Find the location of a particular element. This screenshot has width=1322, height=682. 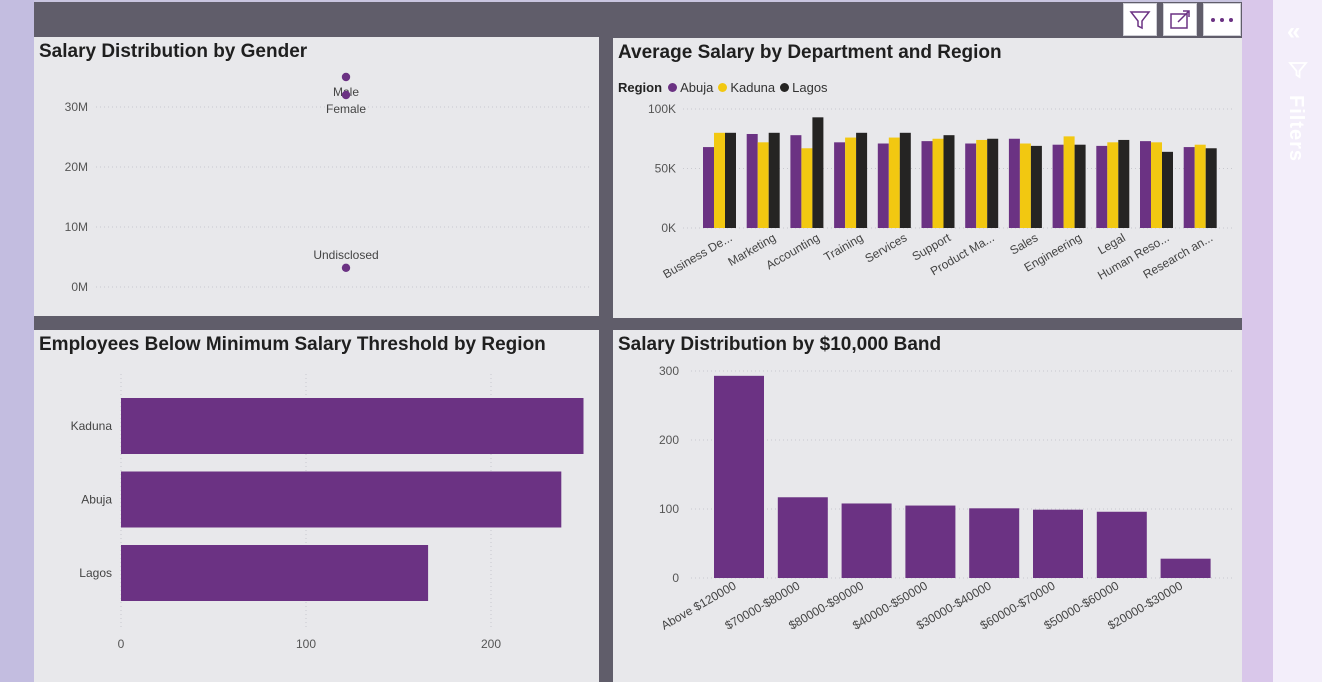

more-options-button is located at coordinates (1222, 19).